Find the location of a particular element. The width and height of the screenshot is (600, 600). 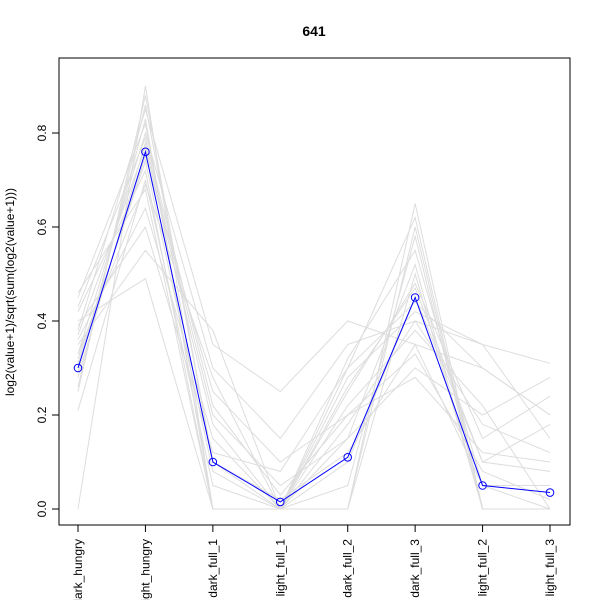

y-tick-label: 0.6 is located at coordinates (42, 226).